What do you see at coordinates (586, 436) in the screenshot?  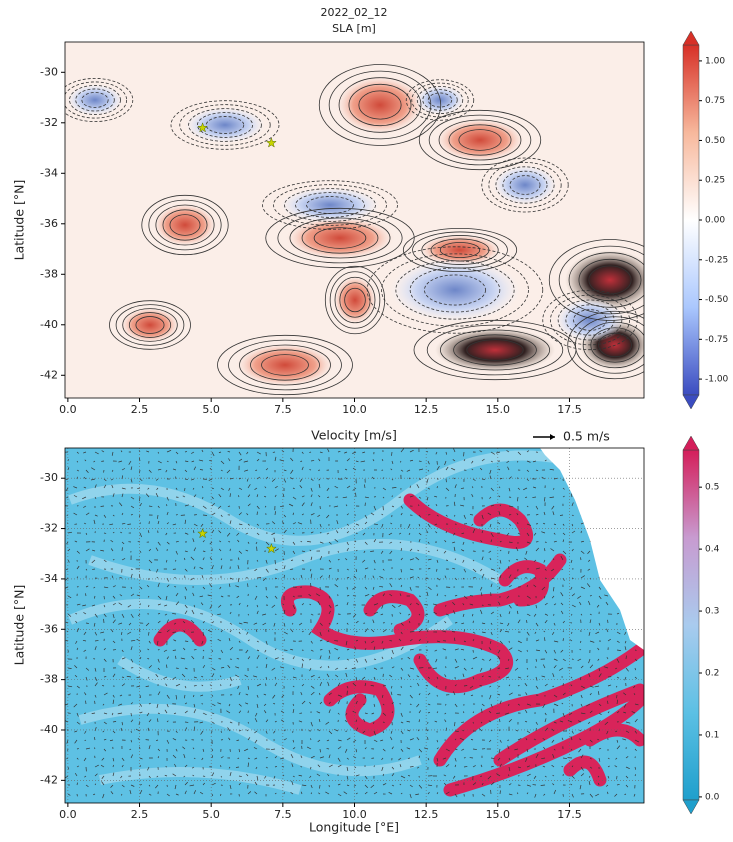 I see `quiver-key-label: 0.5 m/s` at bounding box center [586, 436].